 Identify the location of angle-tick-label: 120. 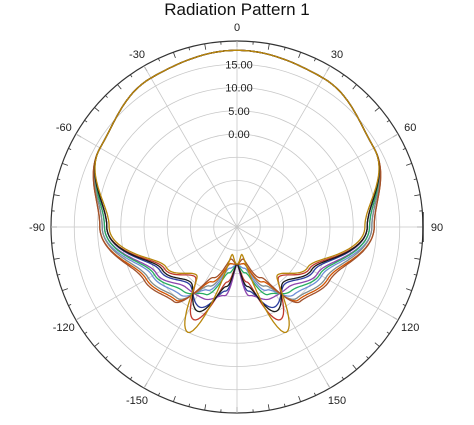
(410, 328).